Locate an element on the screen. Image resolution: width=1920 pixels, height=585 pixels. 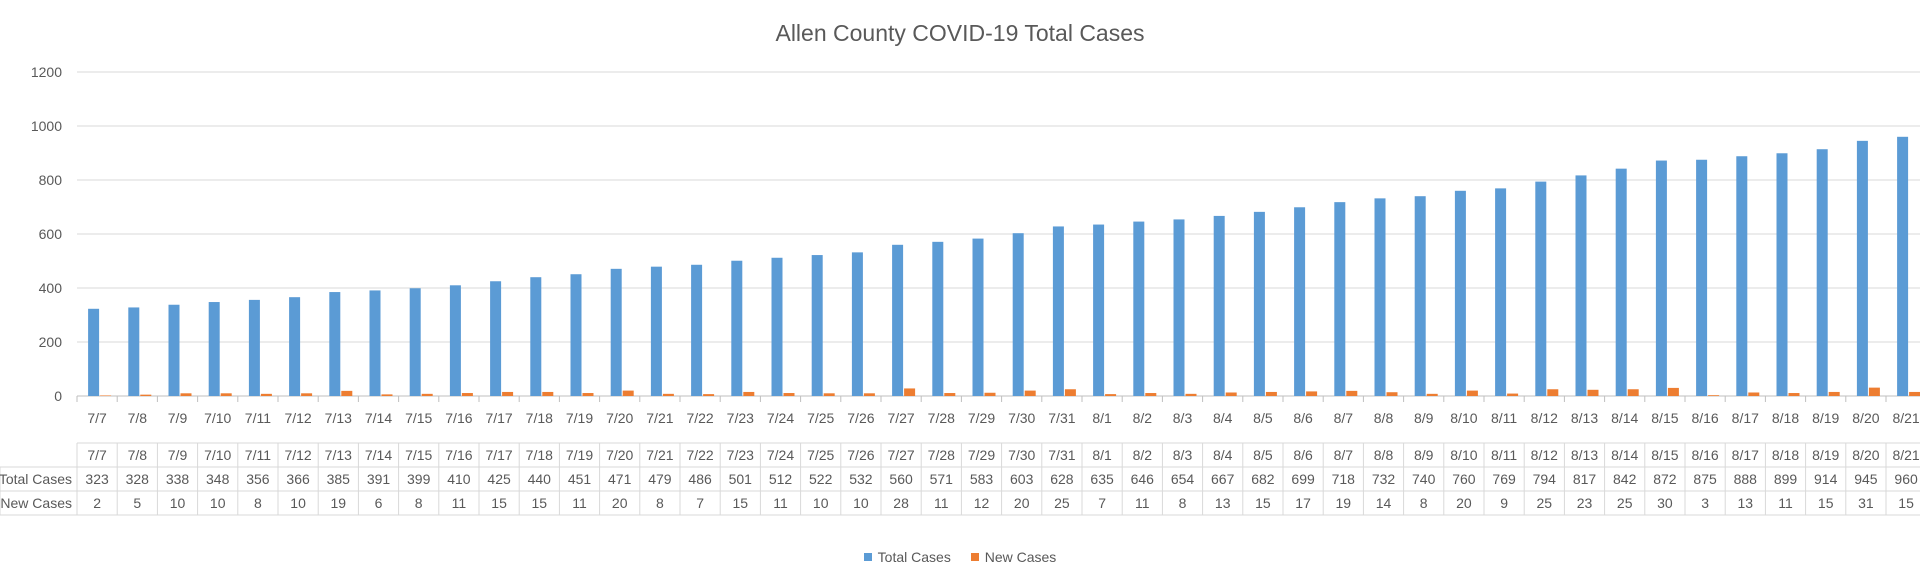
x-tick-label: 8/11 is located at coordinates (1504, 418).